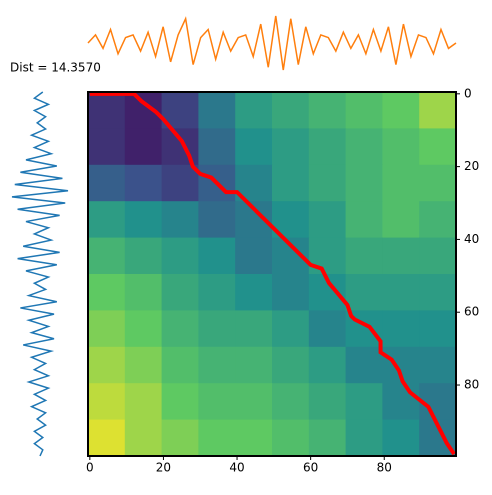  I want to click on y-tick-label: 40, so click(471, 239).